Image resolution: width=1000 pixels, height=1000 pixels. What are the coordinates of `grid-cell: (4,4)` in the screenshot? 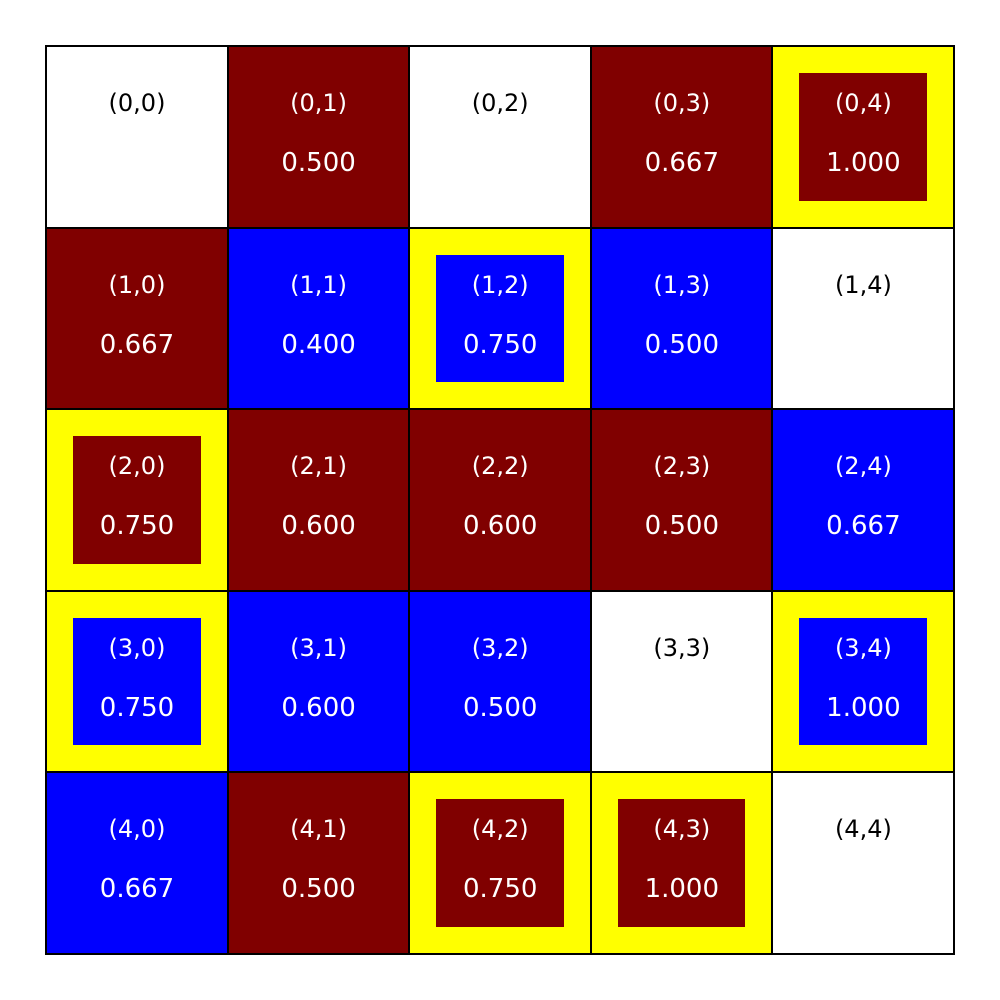 It's located at (864, 864).